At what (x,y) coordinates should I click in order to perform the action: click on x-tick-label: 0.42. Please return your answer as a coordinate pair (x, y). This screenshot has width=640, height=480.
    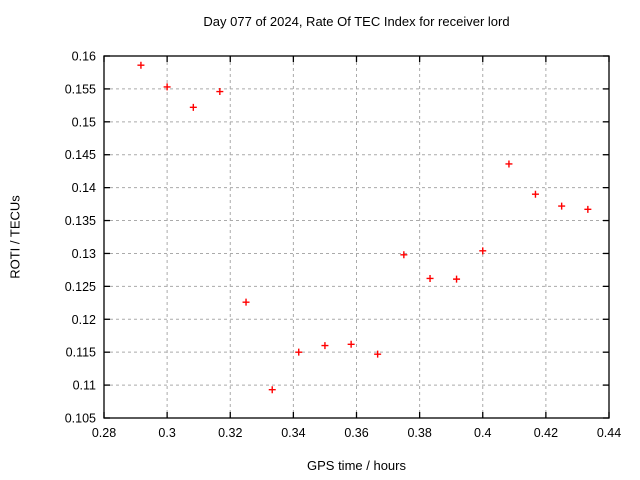
    Looking at the image, I should click on (546, 433).